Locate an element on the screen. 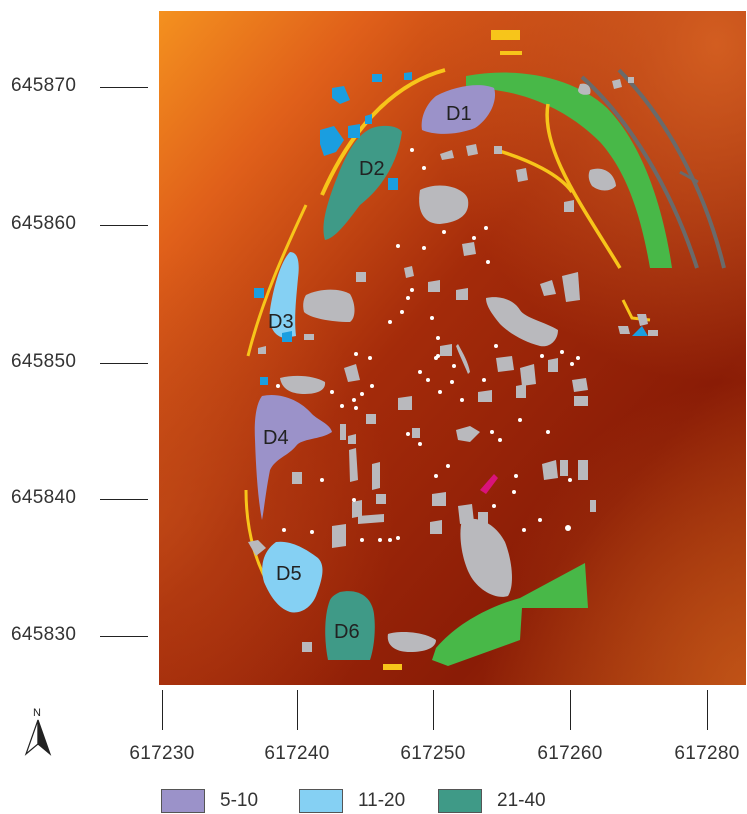  y-tick-label: 645870 is located at coordinates (44, 85).